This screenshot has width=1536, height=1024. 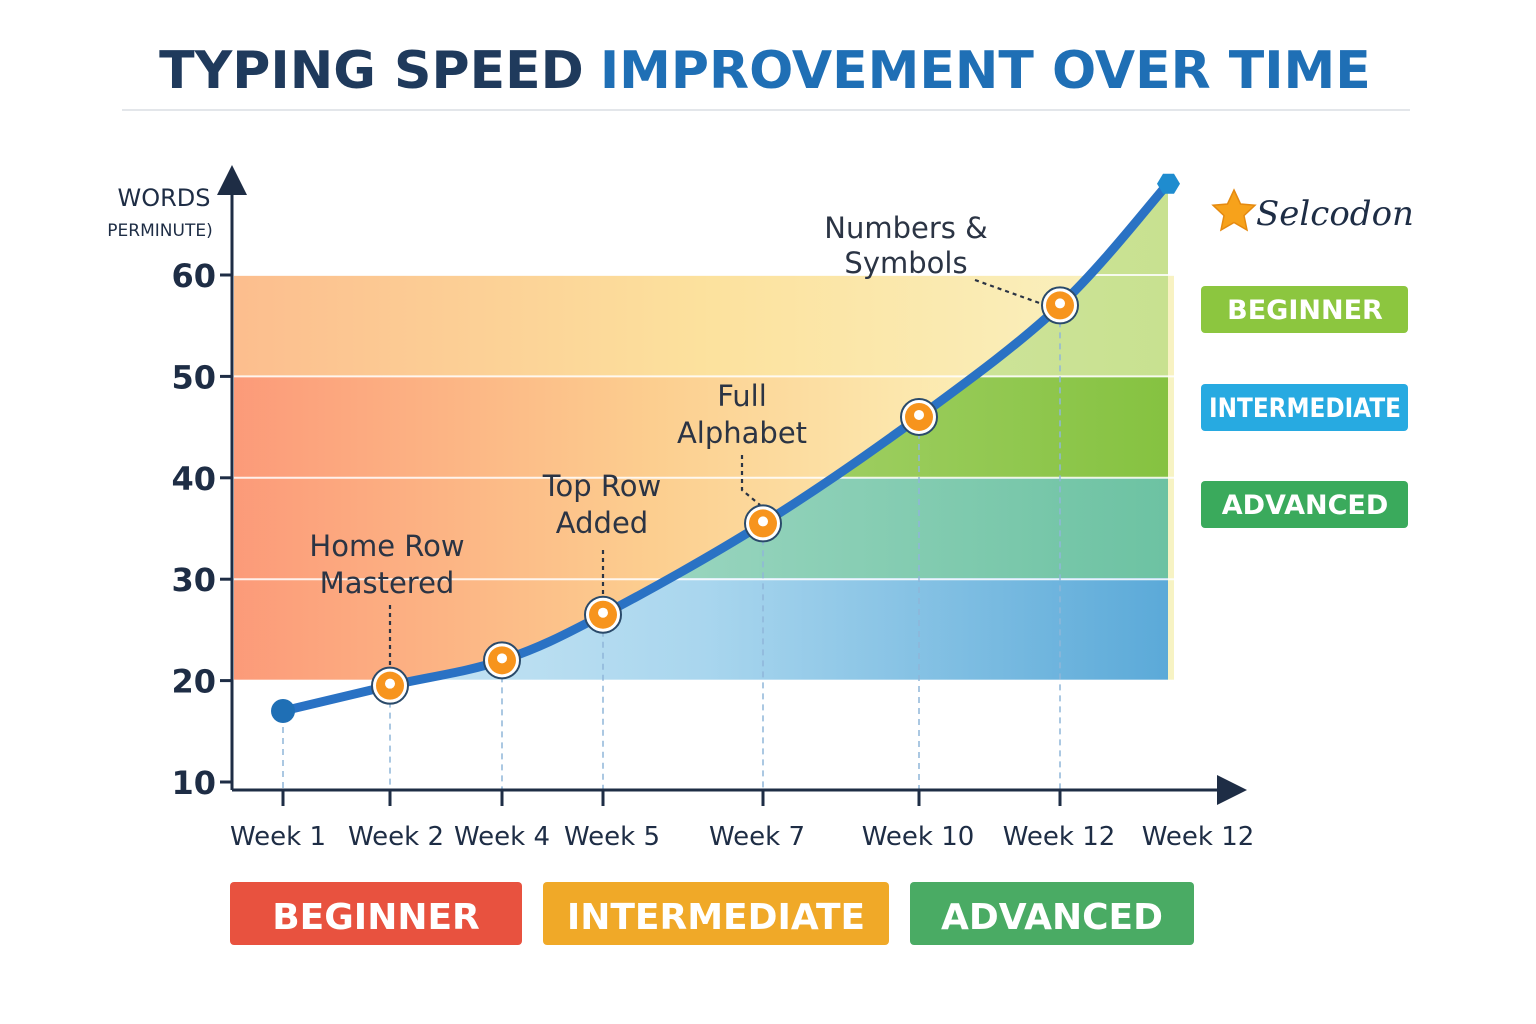 What do you see at coordinates (716, 917) in the screenshot?
I see `bottom-legend-label: INTERMEDIATE` at bounding box center [716, 917].